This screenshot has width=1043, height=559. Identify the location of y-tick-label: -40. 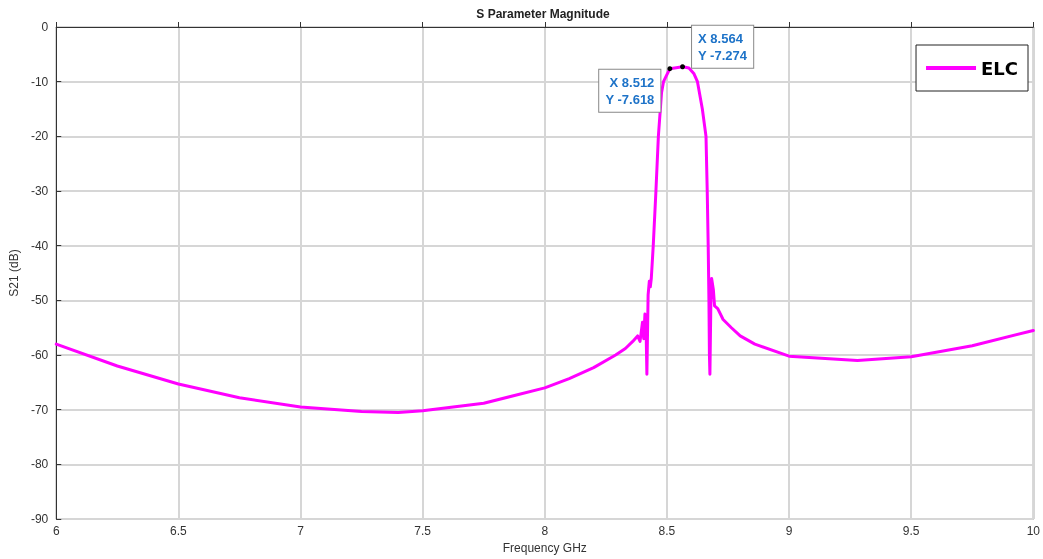
(39, 245).